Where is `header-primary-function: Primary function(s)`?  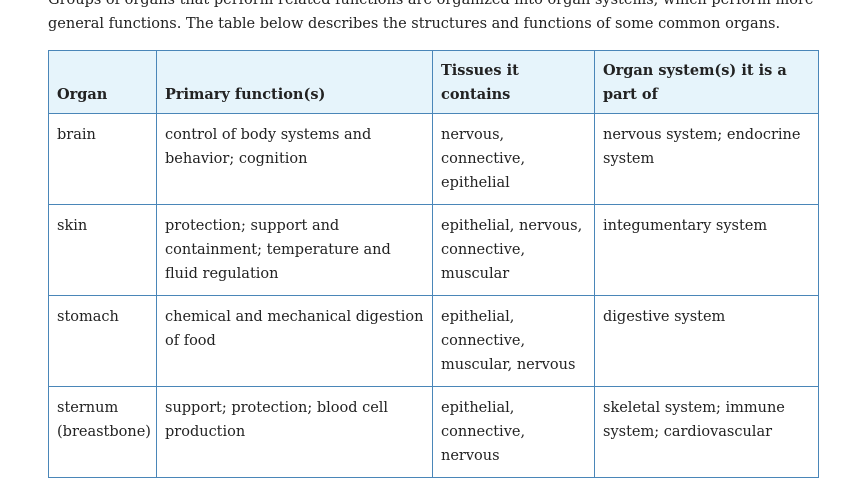 header-primary-function: Primary function(s) is located at coordinates (294, 82).